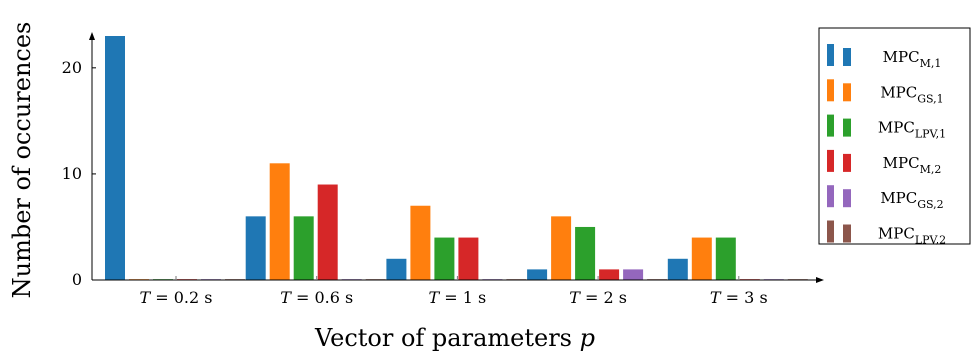 Image resolution: width=976 pixels, height=356 pixels. What do you see at coordinates (92, 36) in the screenshot?
I see `y-axis-arrow` at bounding box center [92, 36].